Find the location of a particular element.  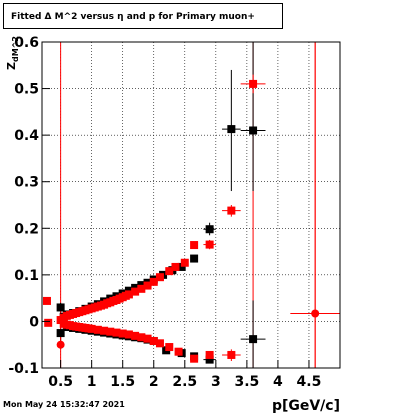

x-tick-label: 1 is located at coordinates (92, 382).